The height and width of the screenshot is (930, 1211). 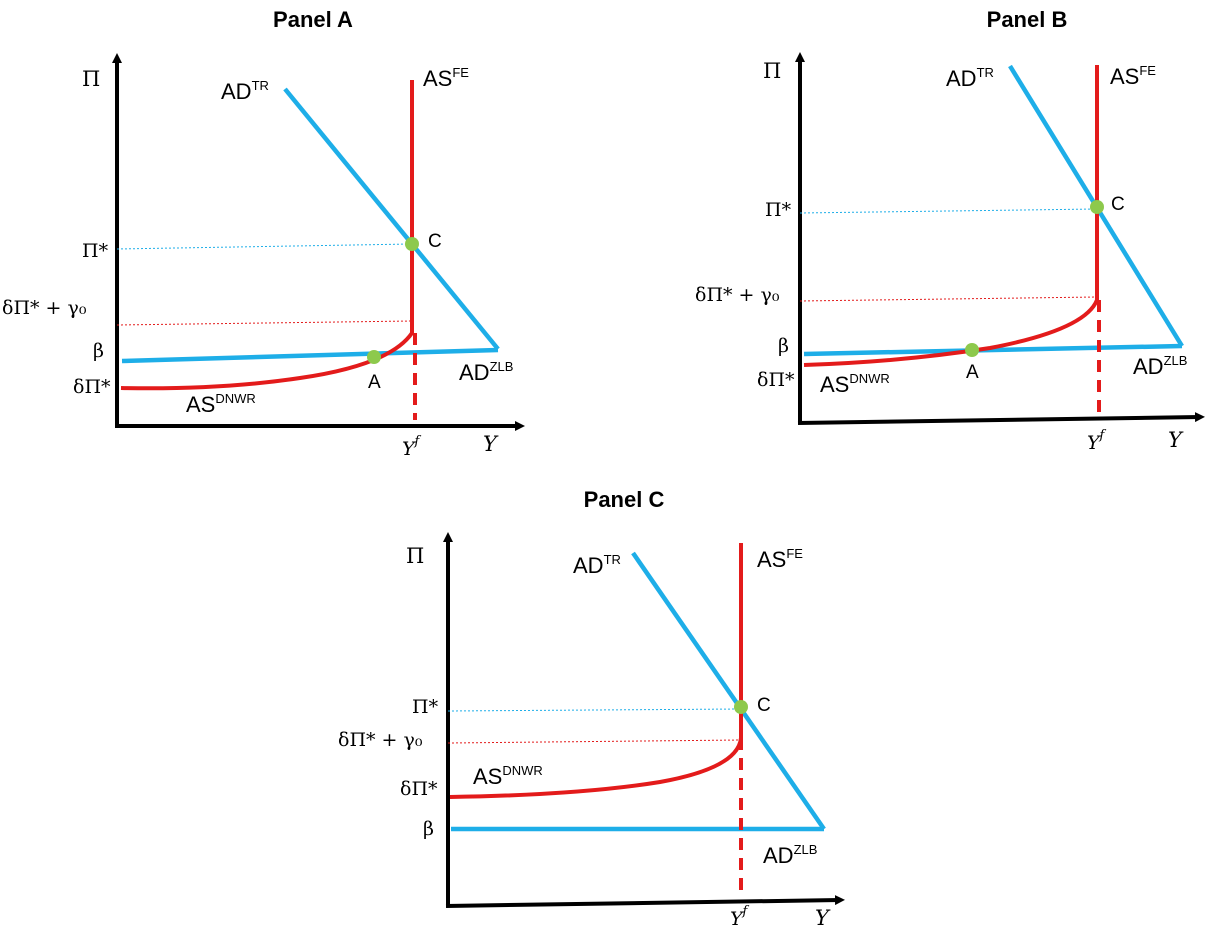 I want to click on panel-b-x-axis, so click(x=1001, y=418).